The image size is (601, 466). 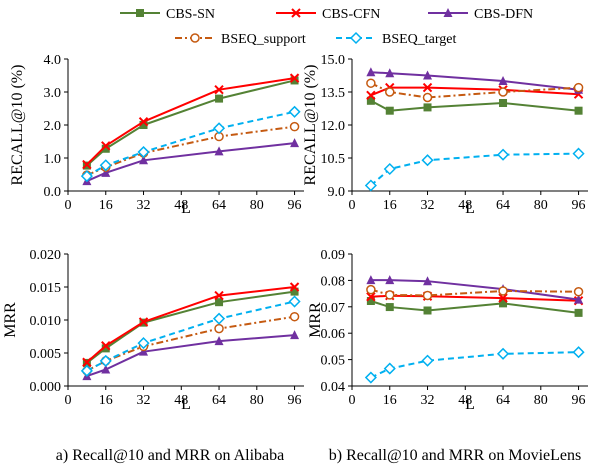 I want to click on y-tick-label: 0.06, so click(x=333, y=334).